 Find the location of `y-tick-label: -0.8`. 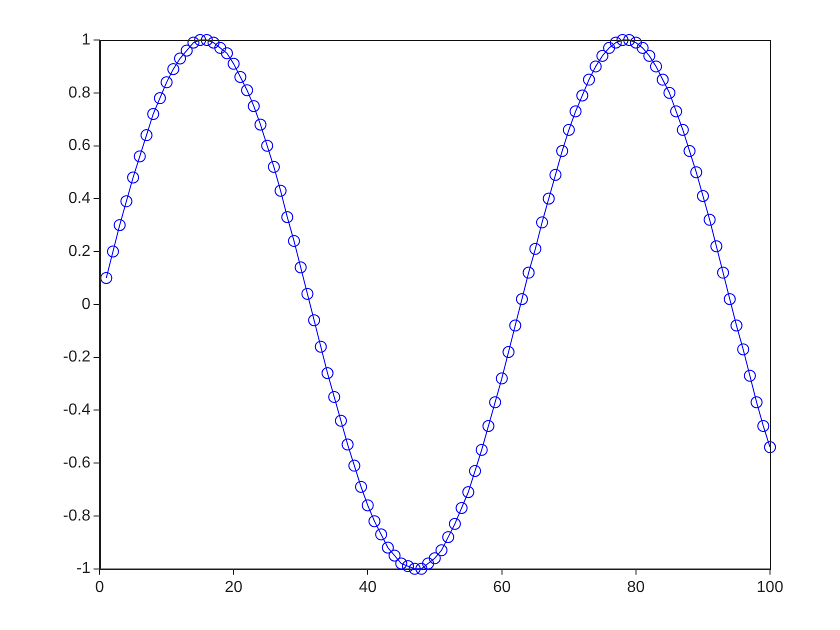

y-tick-label: -0.8 is located at coordinates (76, 515).